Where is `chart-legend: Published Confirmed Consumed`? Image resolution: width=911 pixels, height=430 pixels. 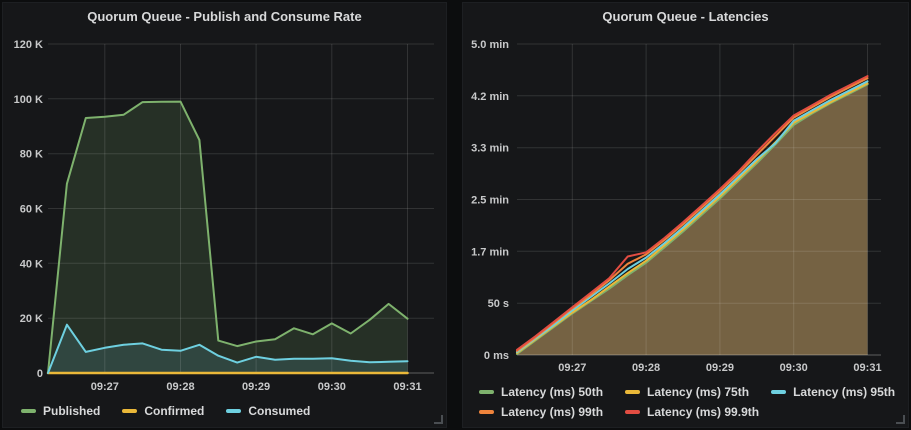 chart-legend: Published Confirmed Consumed is located at coordinates (224, 410).